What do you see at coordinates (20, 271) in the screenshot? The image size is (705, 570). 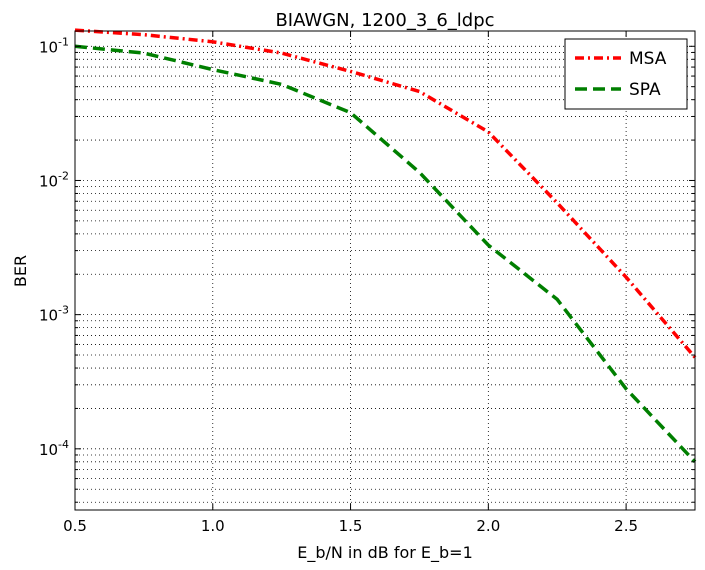 I see `y-axis-label: BER` at bounding box center [20, 271].